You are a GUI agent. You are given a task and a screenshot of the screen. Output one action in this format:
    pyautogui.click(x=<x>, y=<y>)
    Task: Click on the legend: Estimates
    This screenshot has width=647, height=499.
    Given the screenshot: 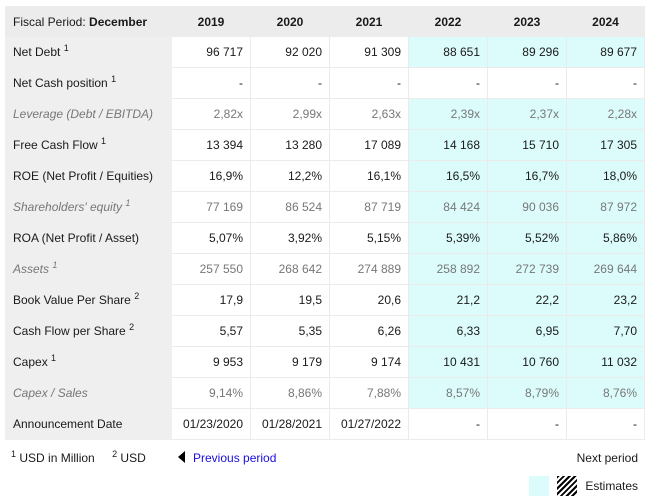 What is the action you would take?
    pyautogui.click(x=583, y=486)
    